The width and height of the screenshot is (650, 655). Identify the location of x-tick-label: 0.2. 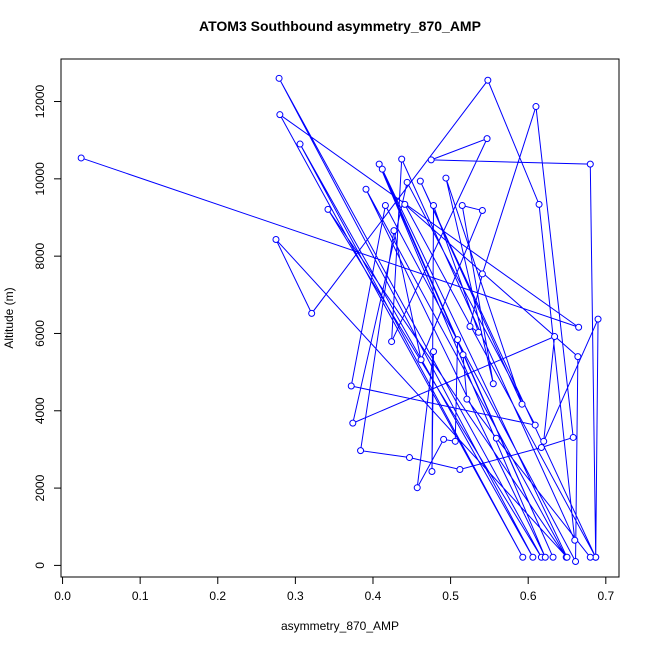
(217, 596).